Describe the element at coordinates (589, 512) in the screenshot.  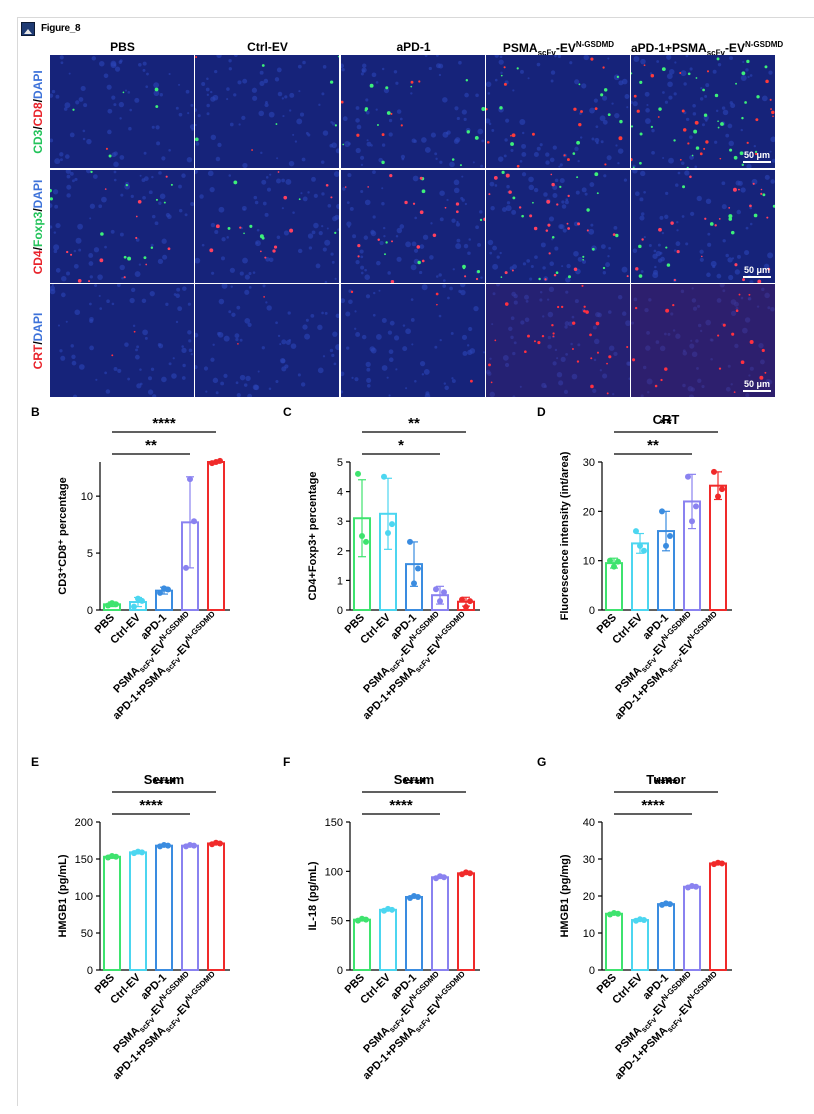
I see `y-tick-label: 20` at that location.